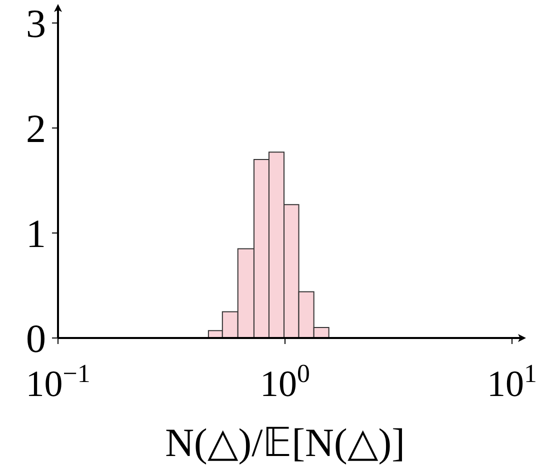 The image size is (542, 470). Describe the element at coordinates (36, 338) in the screenshot. I see `y-tick-label: 0` at that location.